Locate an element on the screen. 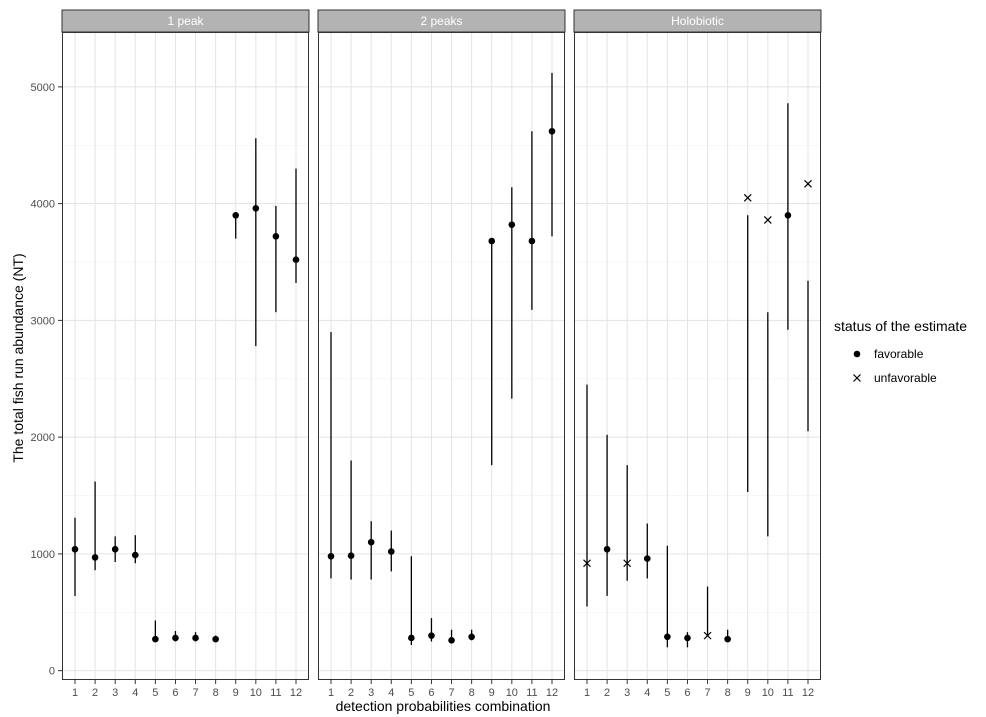 Image resolution: width=986 pixels, height=717 pixels. facet-strip-label: Holobiotic is located at coordinates (697, 21).